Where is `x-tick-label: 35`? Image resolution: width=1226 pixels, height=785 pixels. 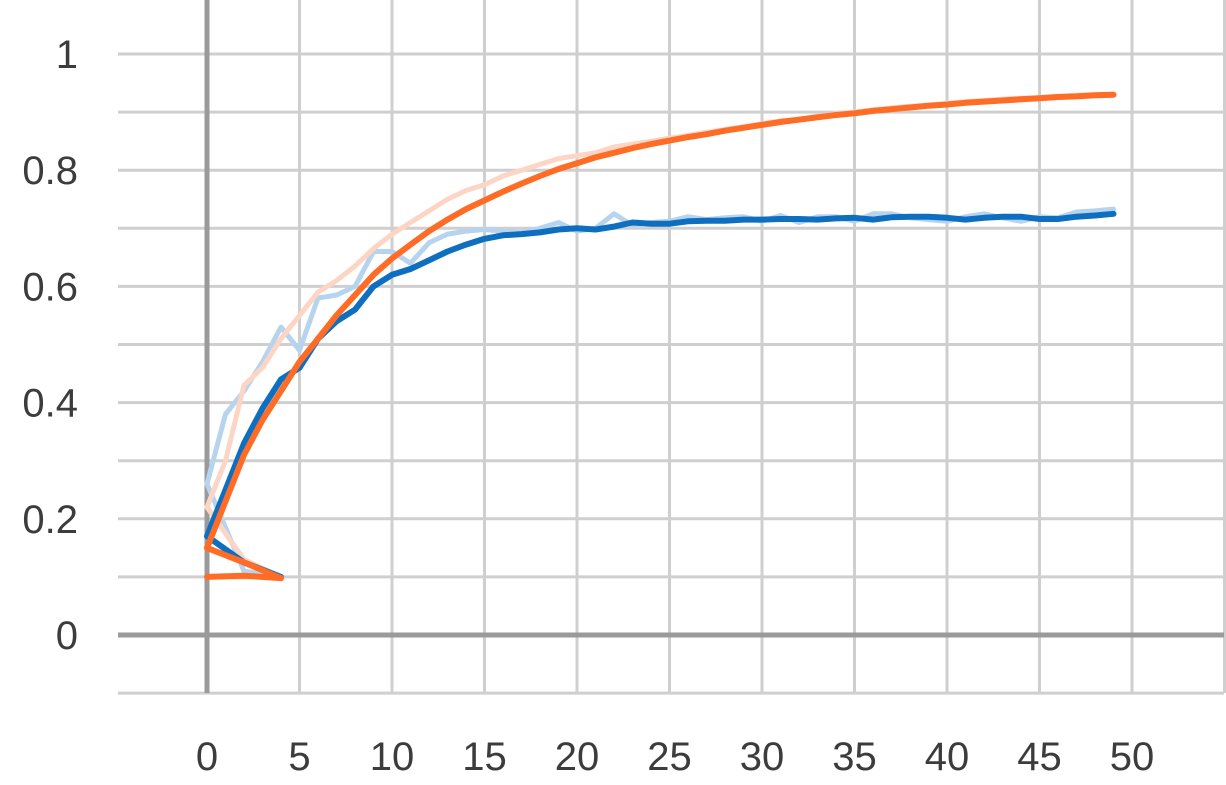
x-tick-label: 35 is located at coordinates (854, 757).